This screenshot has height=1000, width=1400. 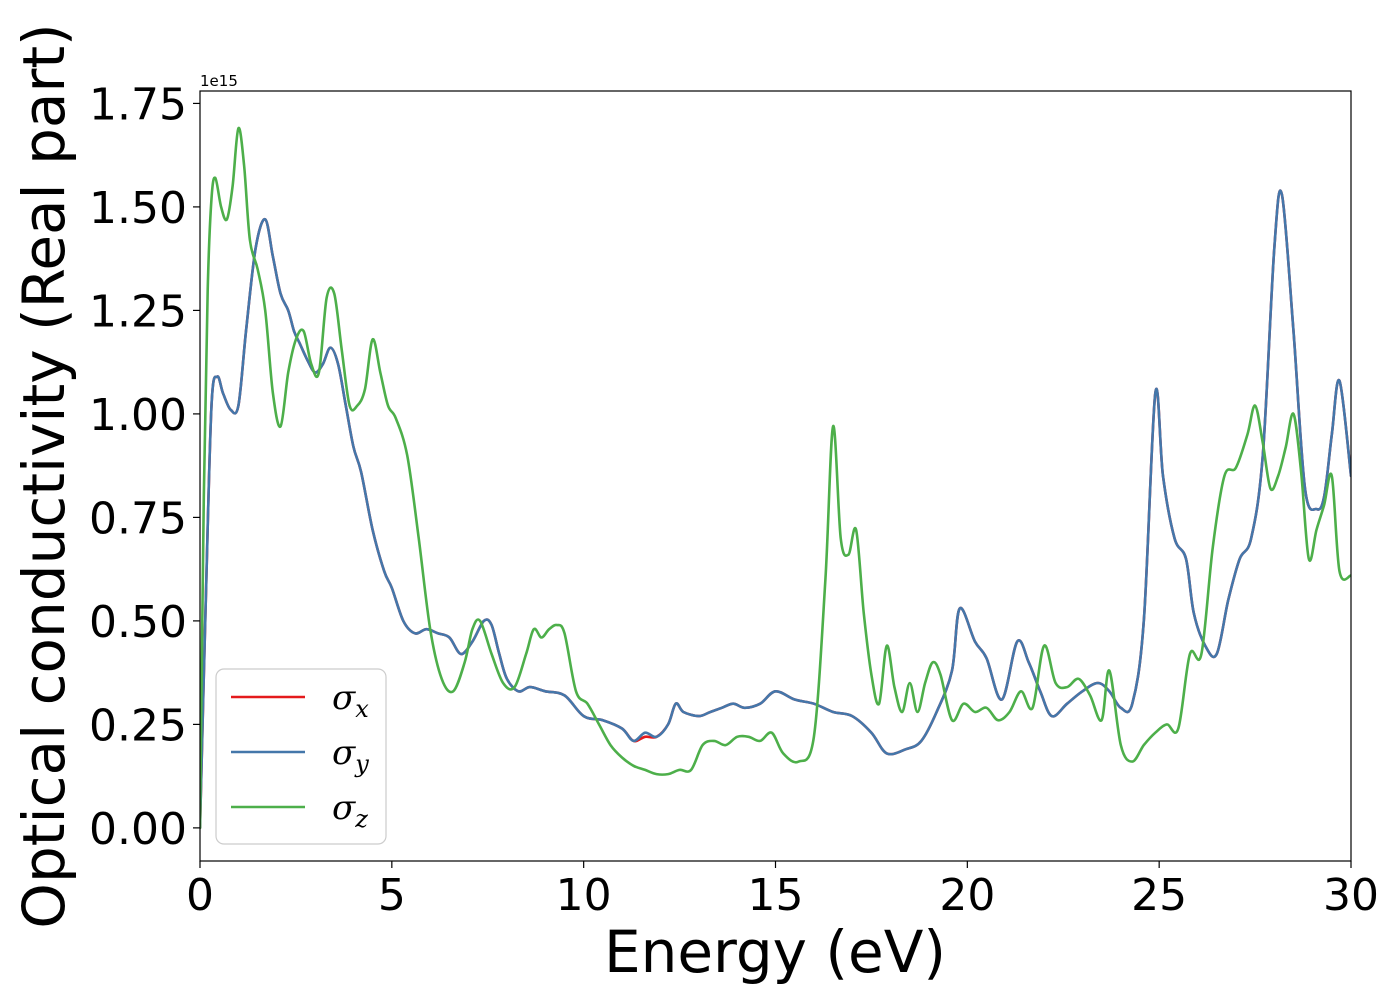 I want to click on y-tick-label: 1.50, so click(x=138, y=208).